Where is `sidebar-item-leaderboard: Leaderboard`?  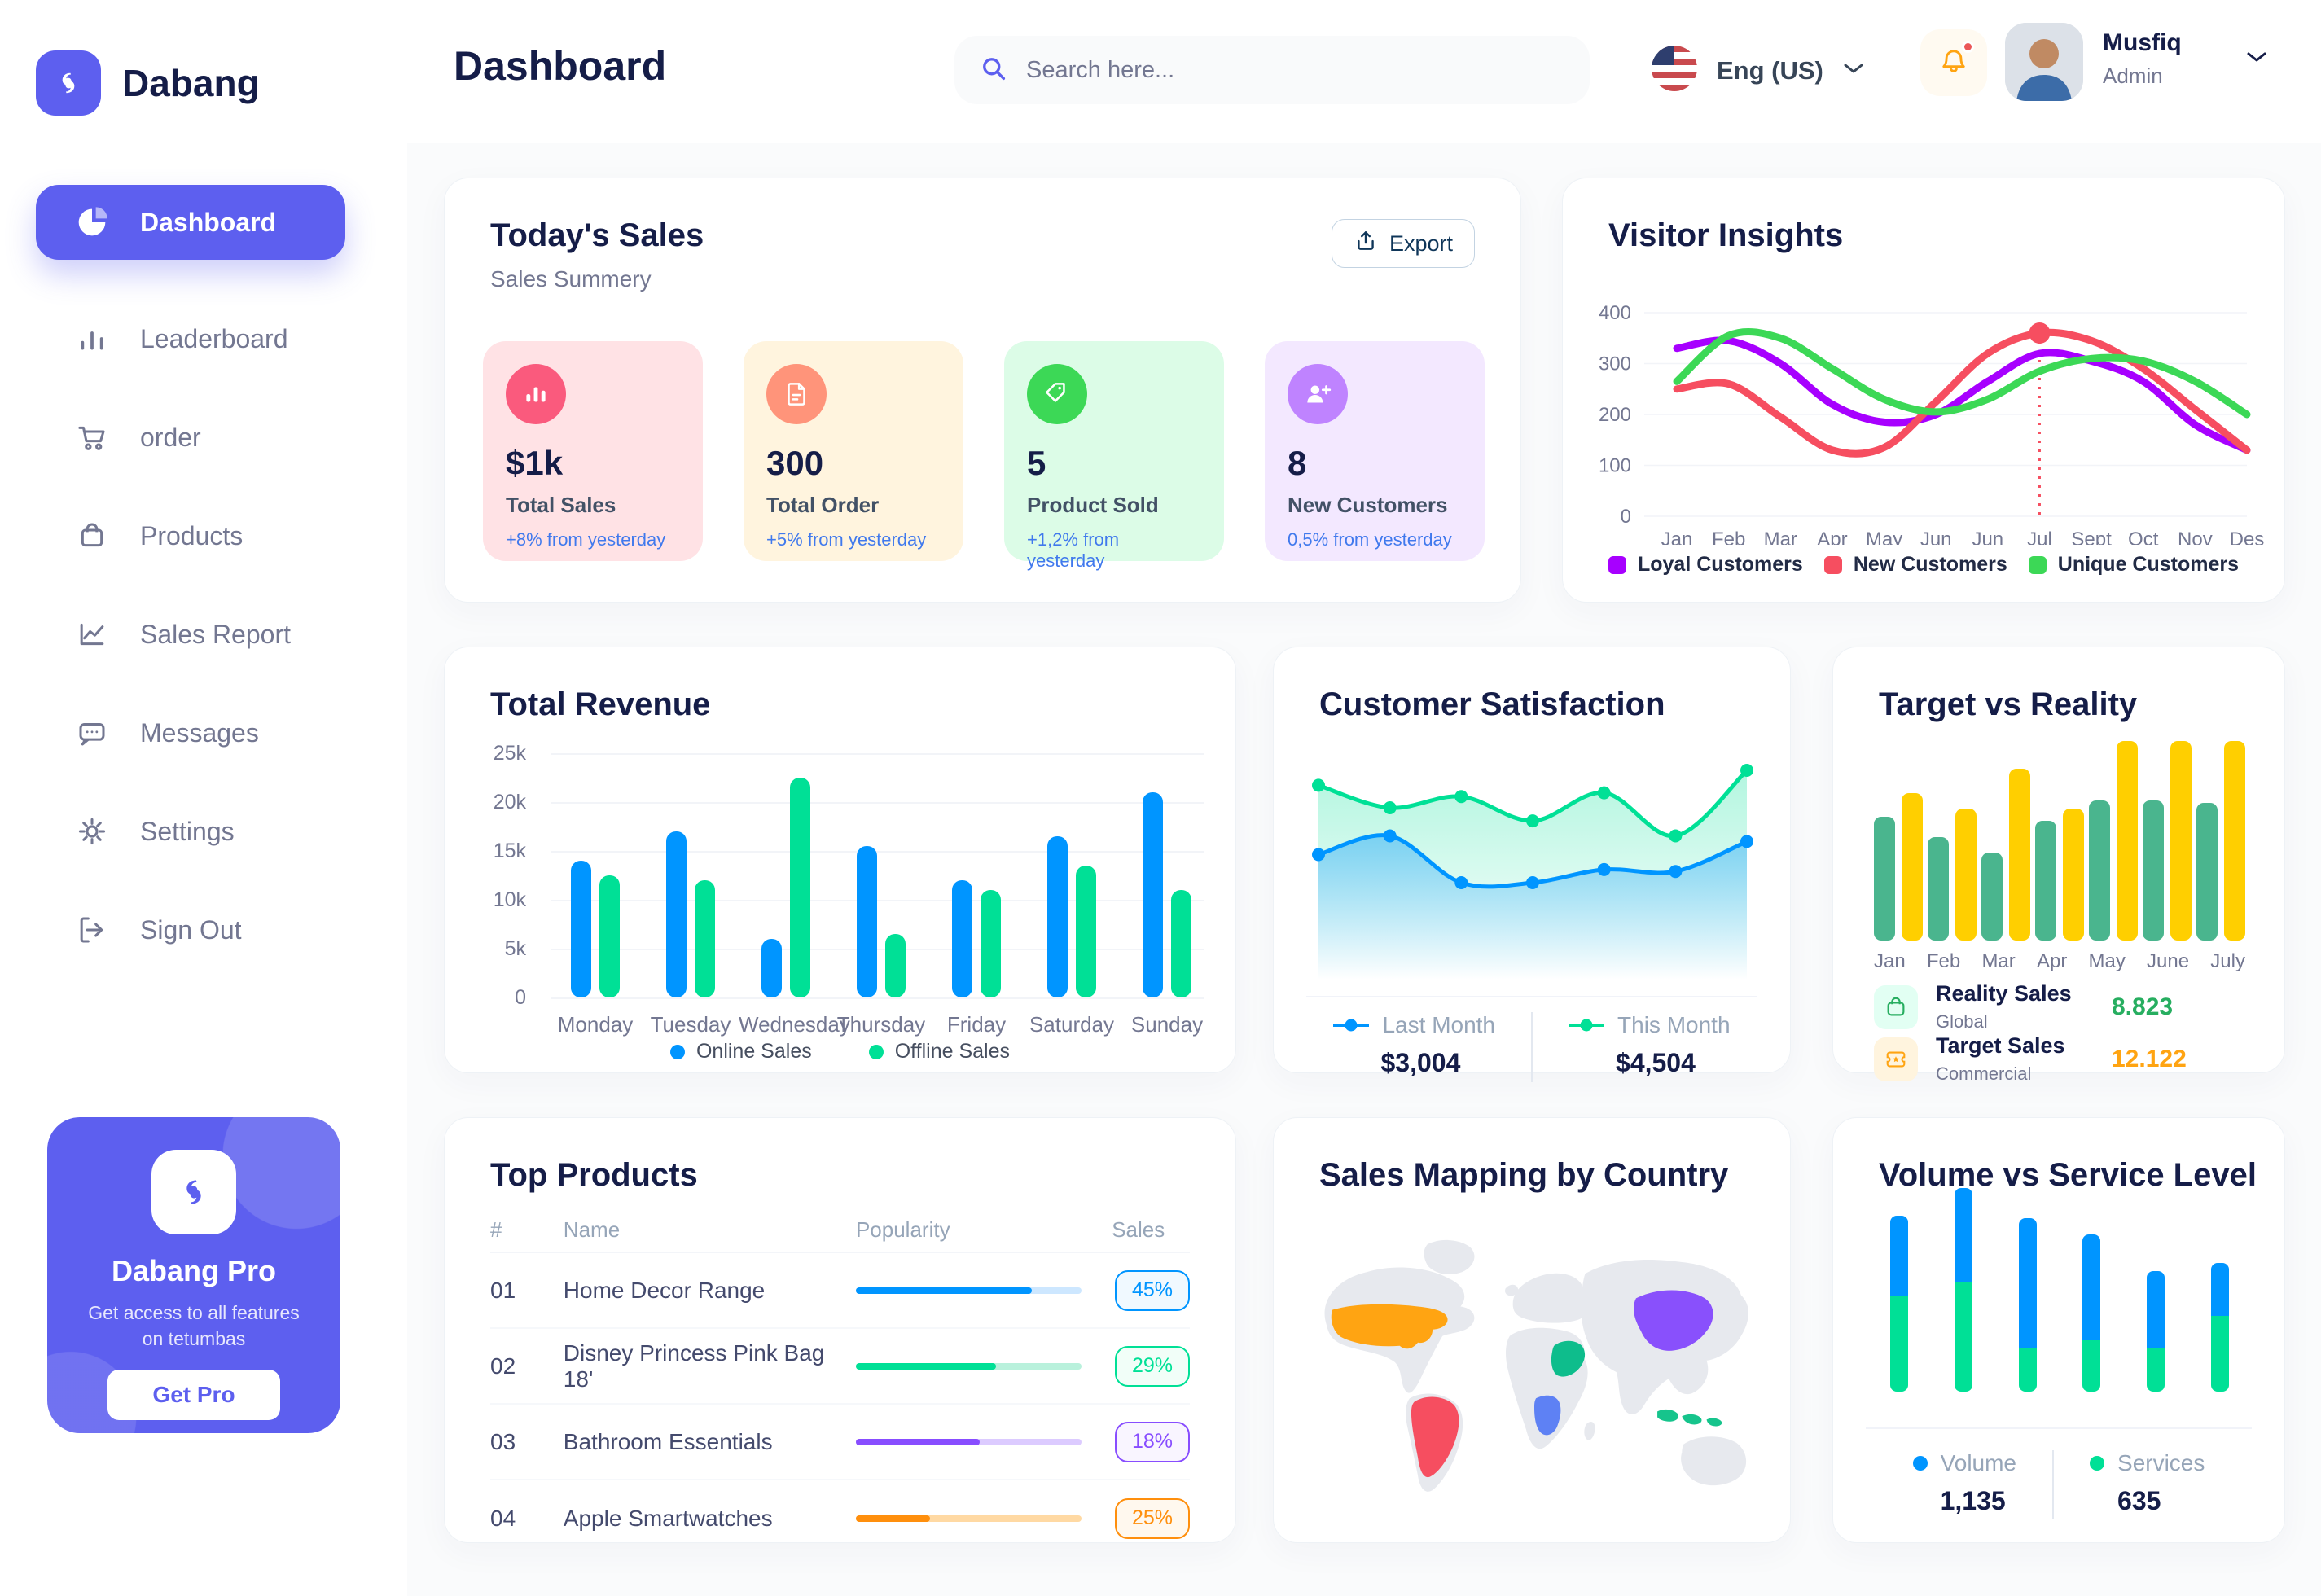 sidebar-item-leaderboard: Leaderboard is located at coordinates (190, 338).